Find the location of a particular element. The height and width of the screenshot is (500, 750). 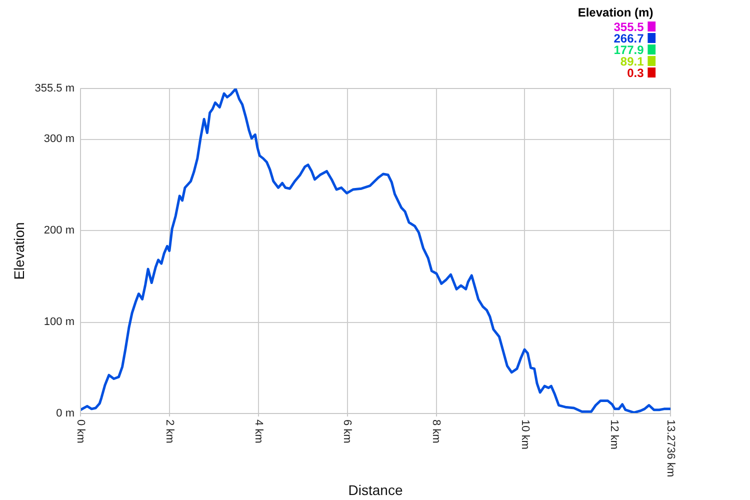

x-tick-label: 8 km is located at coordinates (436, 432).